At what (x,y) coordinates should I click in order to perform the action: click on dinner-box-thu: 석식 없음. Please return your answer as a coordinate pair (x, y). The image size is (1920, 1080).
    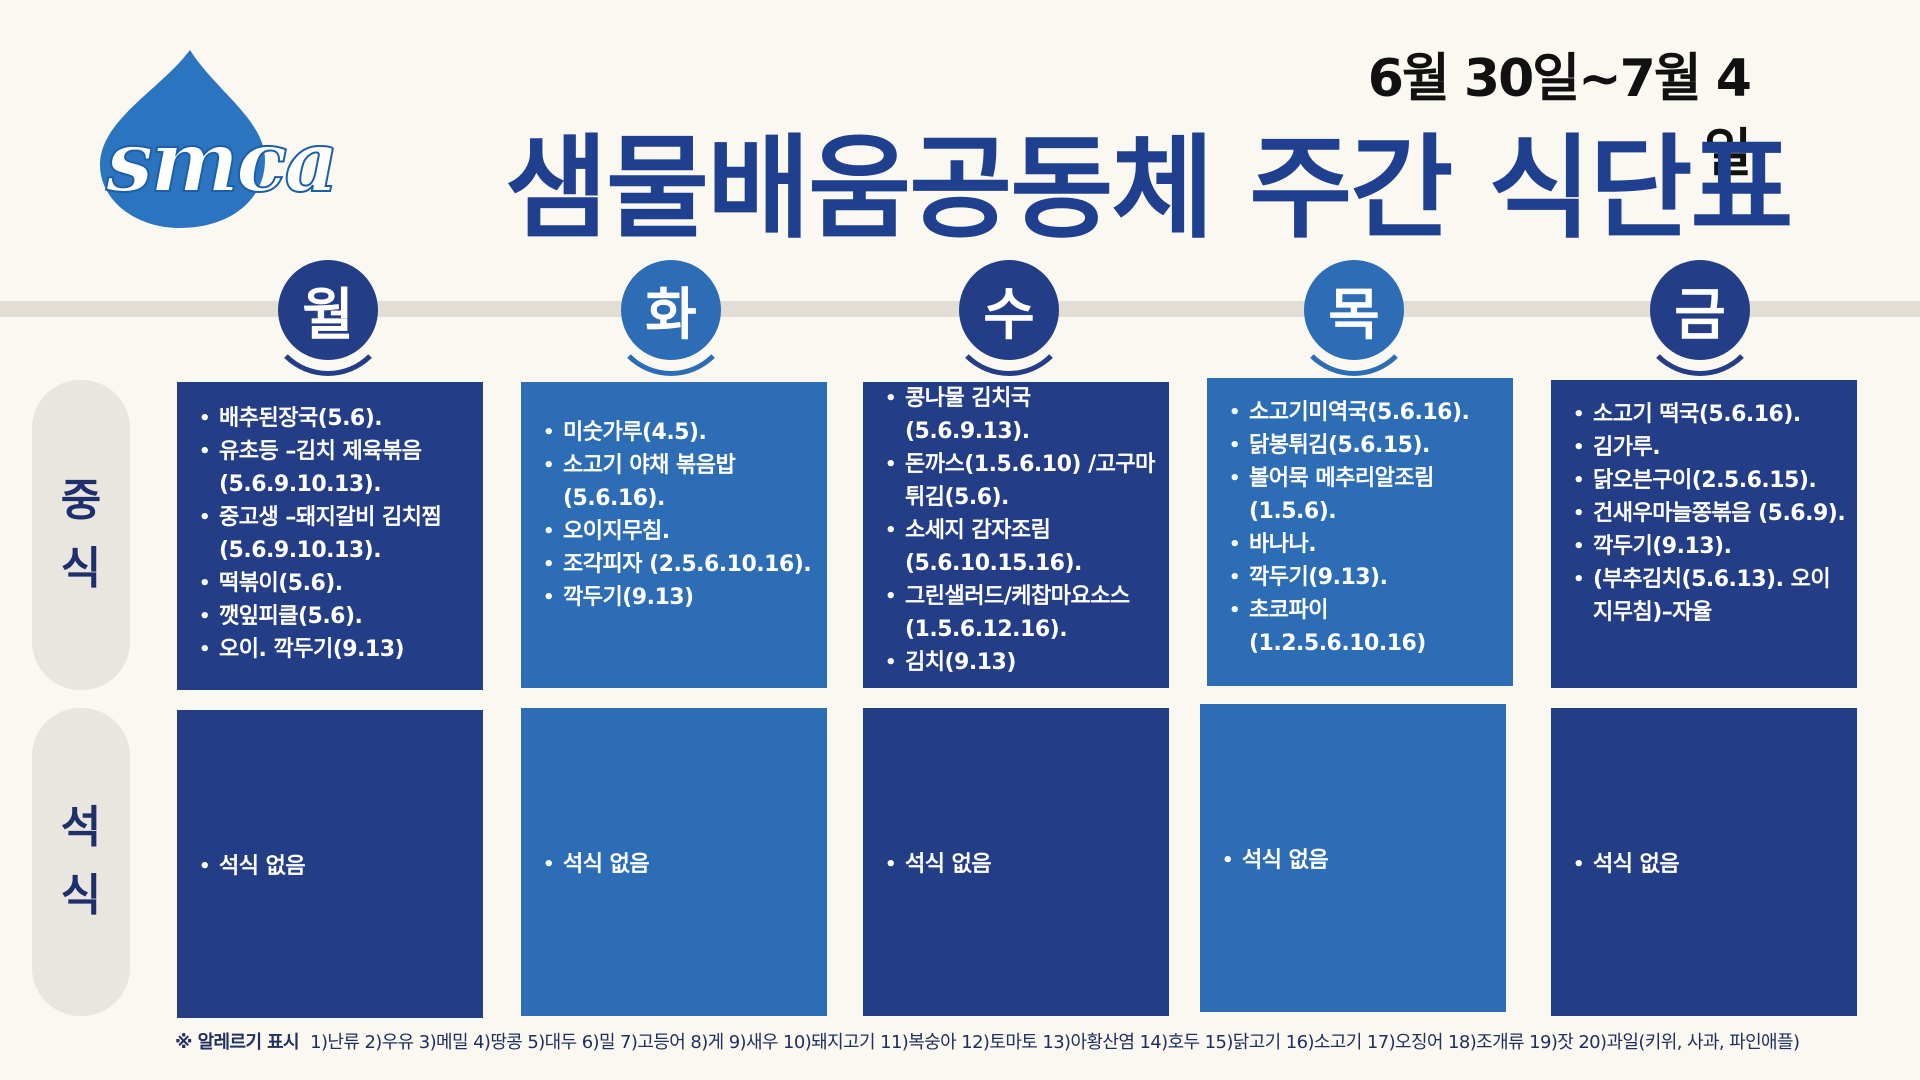
    Looking at the image, I should click on (1353, 858).